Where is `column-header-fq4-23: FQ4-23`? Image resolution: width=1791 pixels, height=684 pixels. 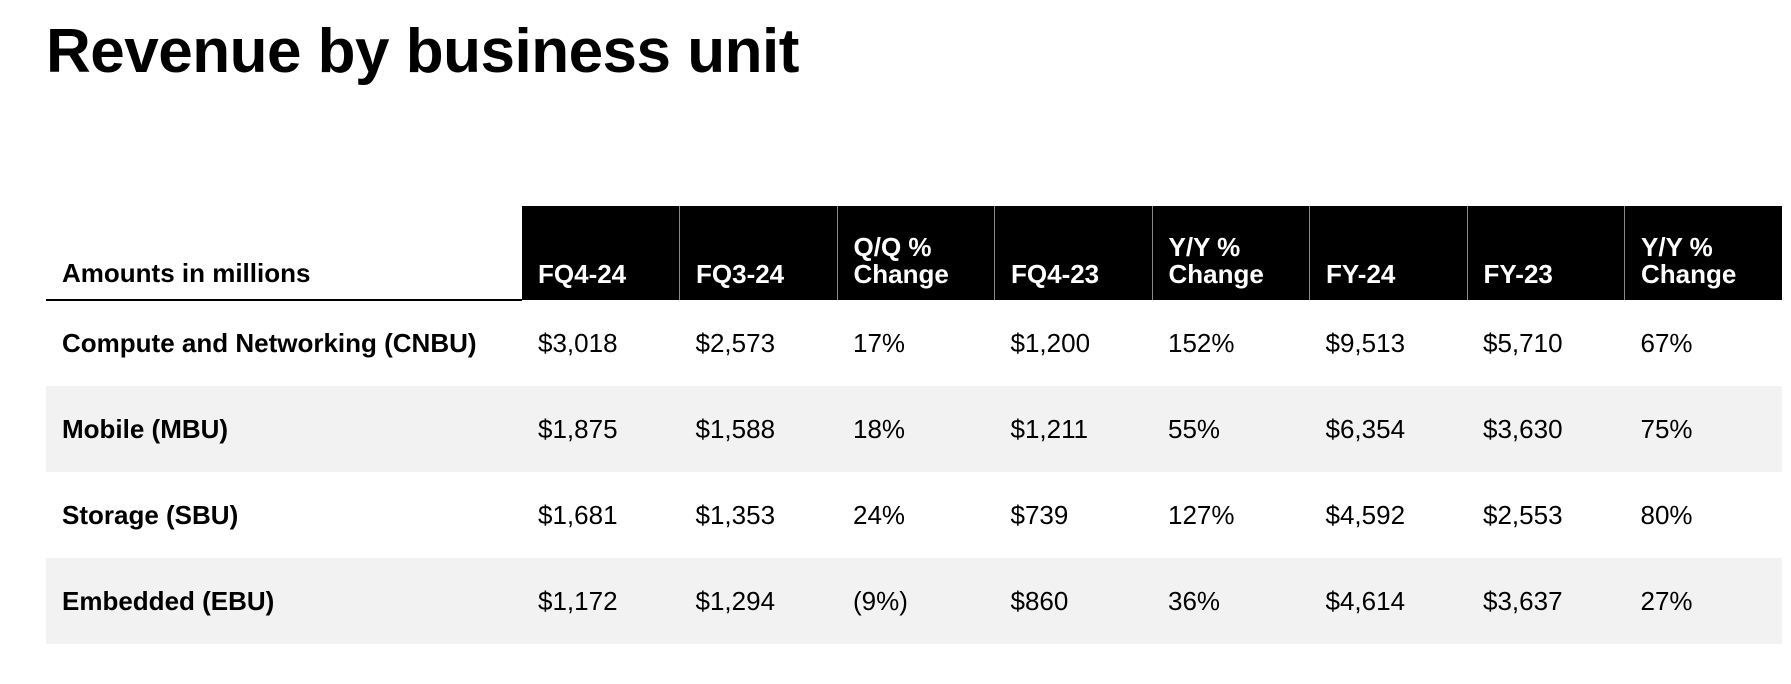 column-header-fq4-23: FQ4-23 is located at coordinates (1073, 253).